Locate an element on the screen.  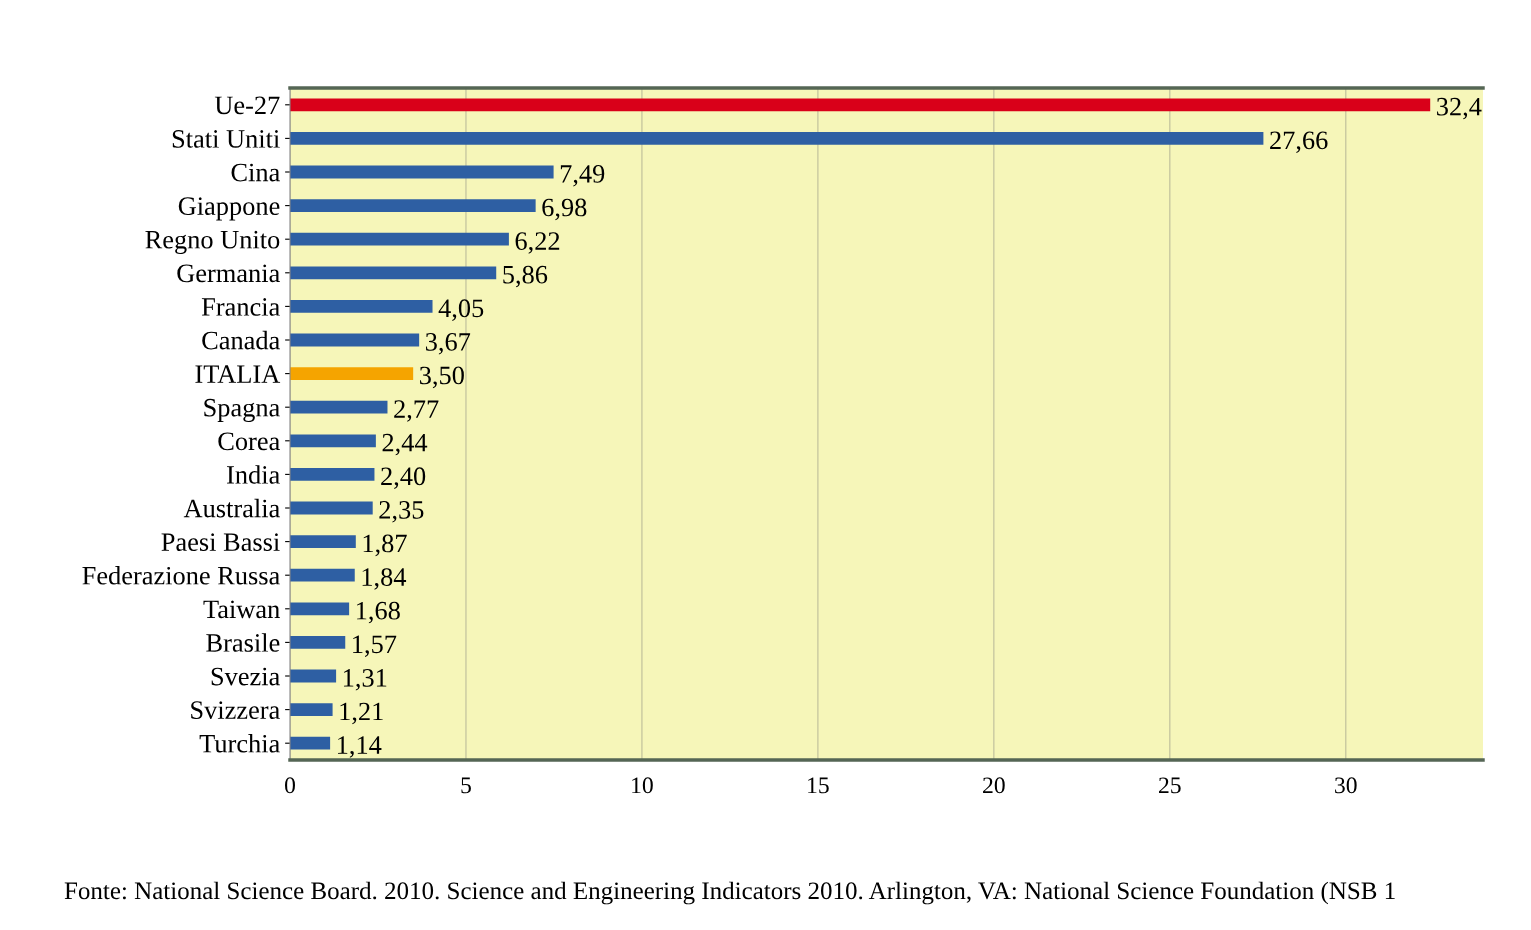
data-label: 2,77 is located at coordinates (416, 411).